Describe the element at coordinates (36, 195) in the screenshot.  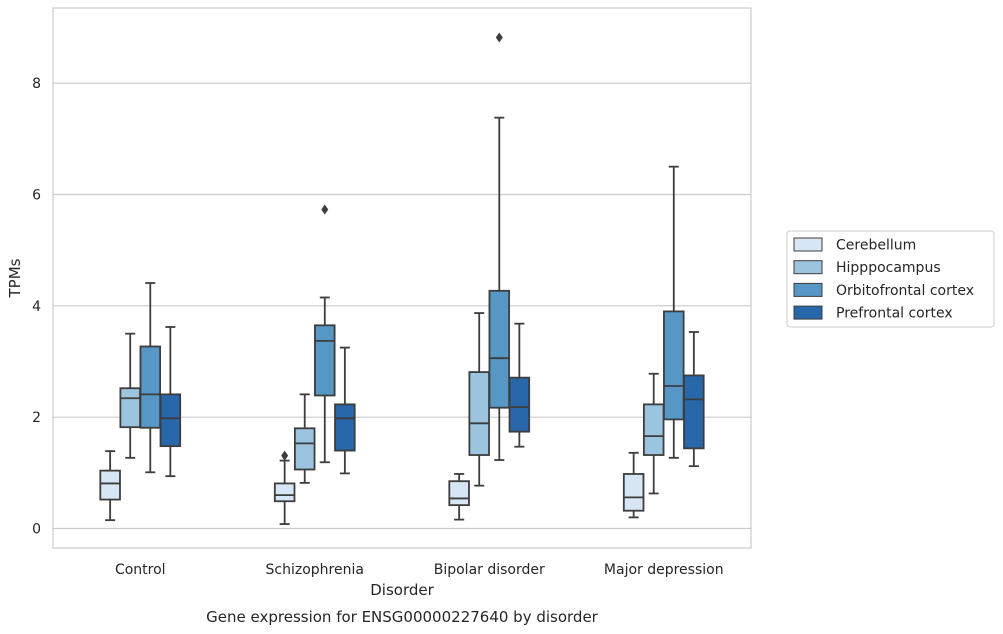
I see `y-tick-label: 6` at that location.